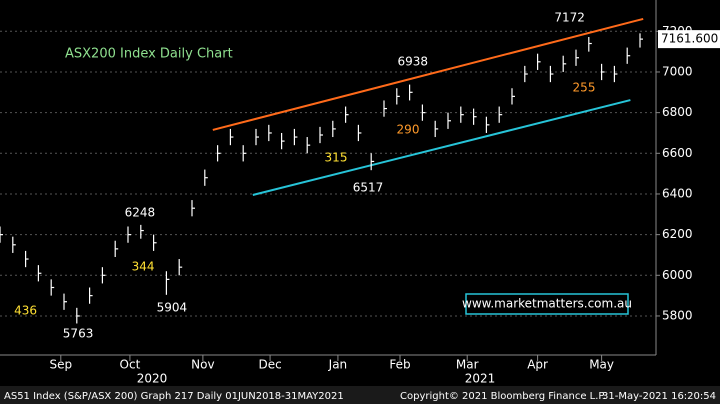 The width and height of the screenshot is (720, 404). Describe the element at coordinates (677, 112) in the screenshot. I see `y-tick-label: 6800` at that location.